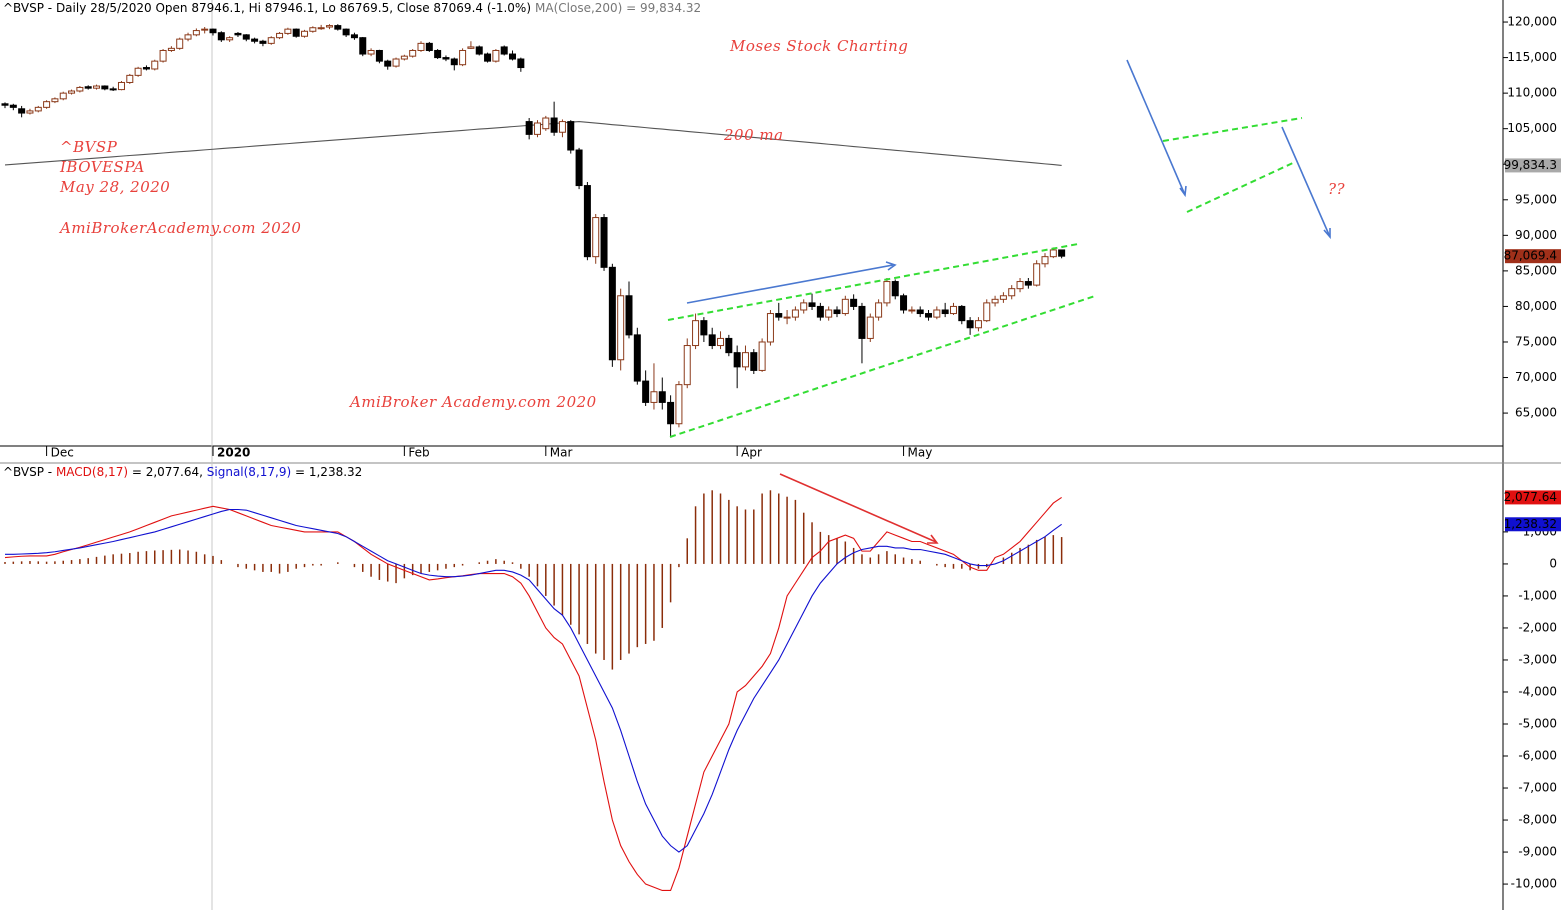  I want to click on last-value-label: 87,069.4, so click(1530, 256).